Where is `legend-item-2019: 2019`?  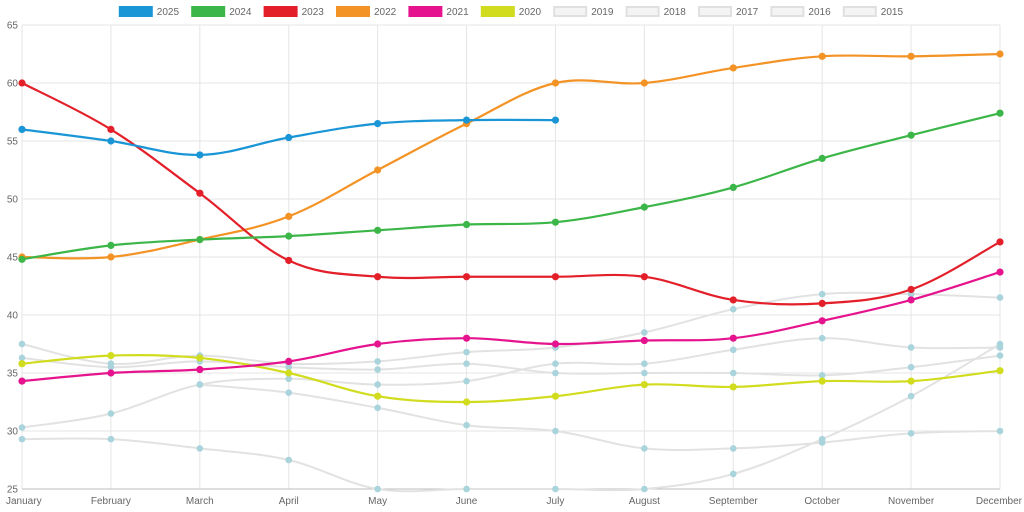 legend-item-2019: 2019 is located at coordinates (583, 12).